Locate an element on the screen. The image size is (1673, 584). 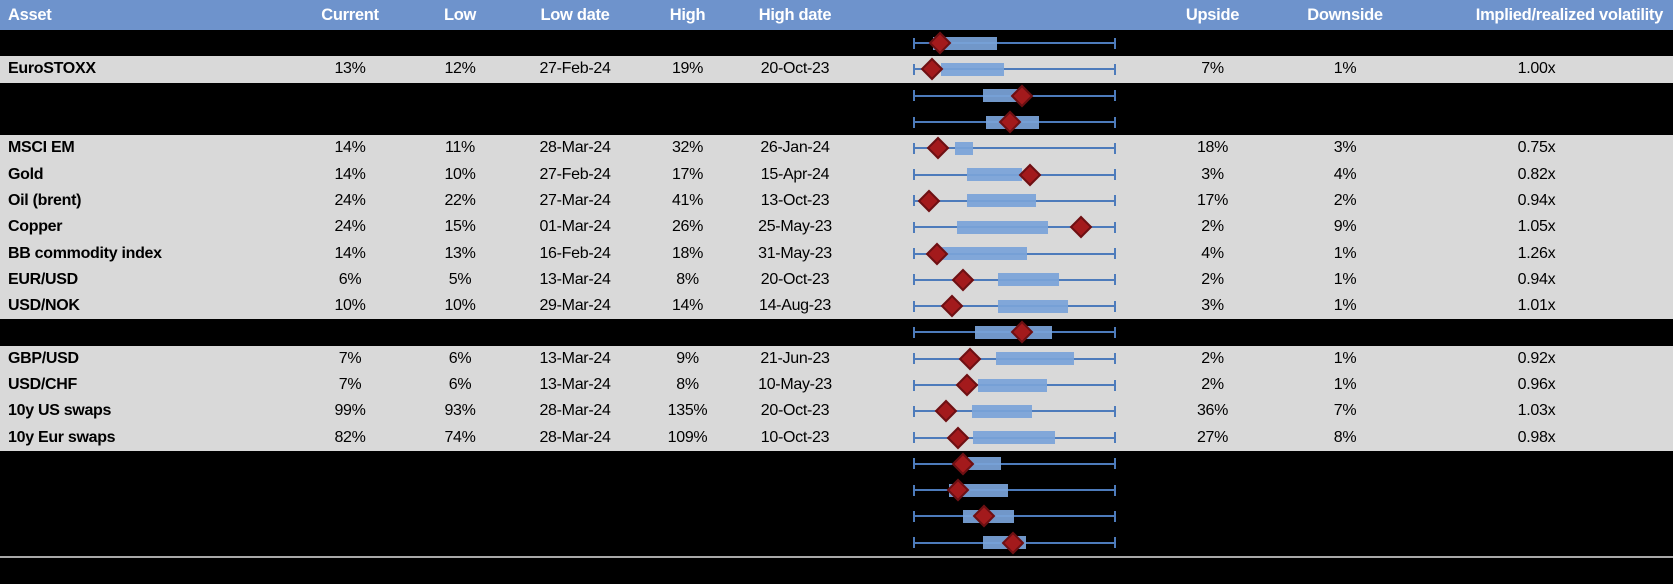
upside-cell: 18% is located at coordinates (1212, 148).